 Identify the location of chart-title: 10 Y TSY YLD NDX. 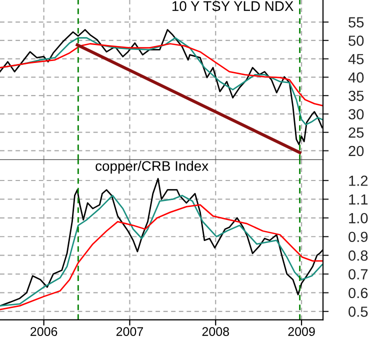
(233, 6).